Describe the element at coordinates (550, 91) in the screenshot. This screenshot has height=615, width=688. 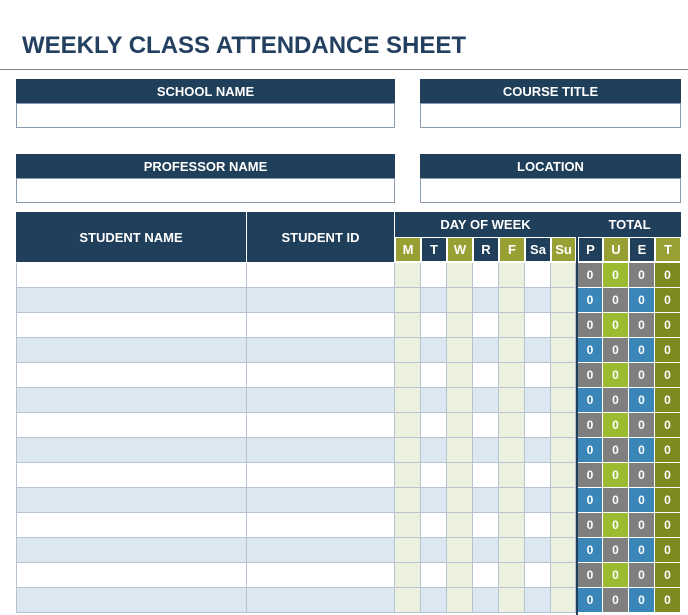
I see `field-label: COURSE TITLE` at that location.